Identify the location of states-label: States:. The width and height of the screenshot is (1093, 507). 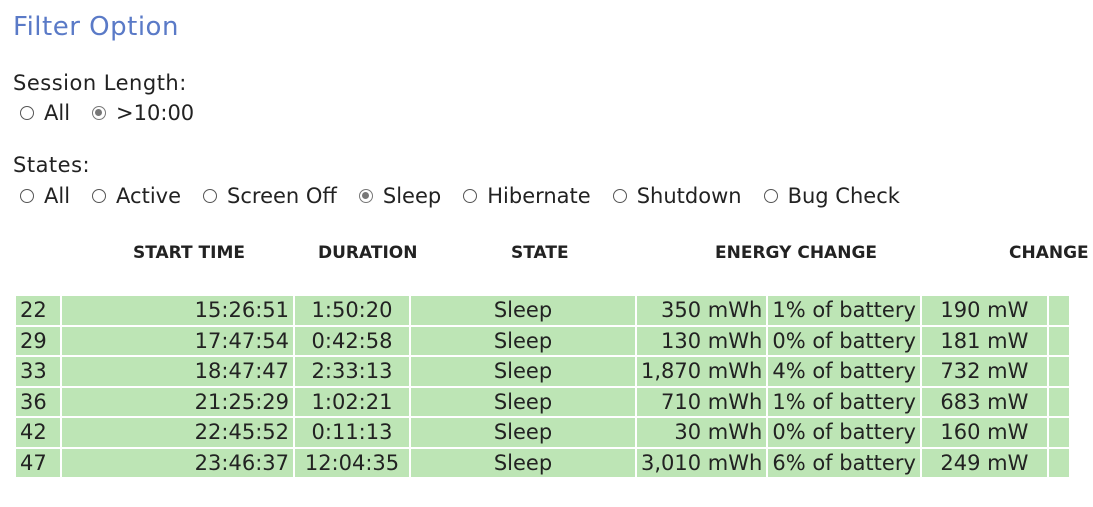
(52, 165).